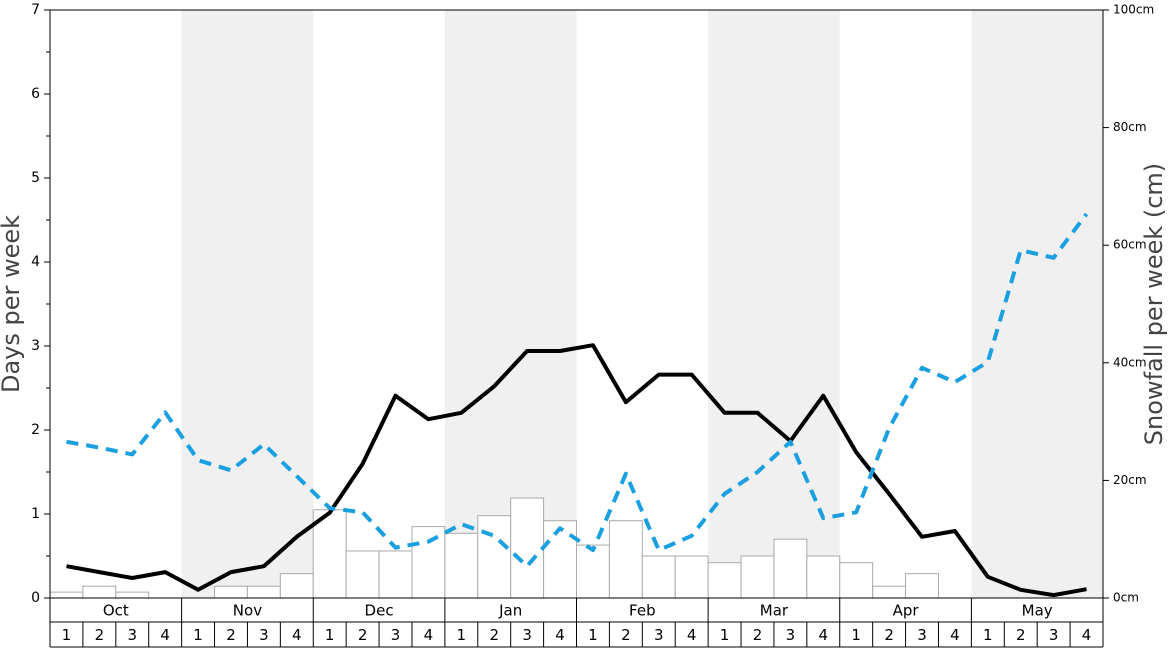 This screenshot has height=648, width=1168. Describe the element at coordinates (1154, 304) in the screenshot. I see `y2-axis-label: Snowfall per week (cm)` at that location.